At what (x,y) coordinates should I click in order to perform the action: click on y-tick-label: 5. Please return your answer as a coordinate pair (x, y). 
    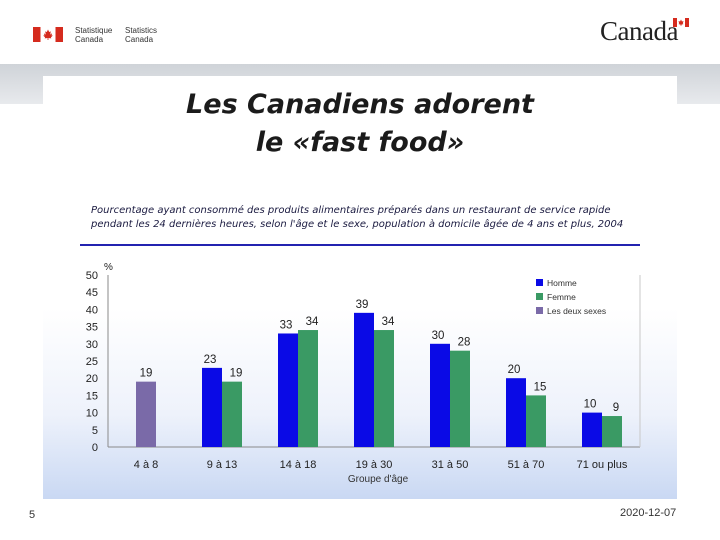
    Looking at the image, I should click on (95, 431).